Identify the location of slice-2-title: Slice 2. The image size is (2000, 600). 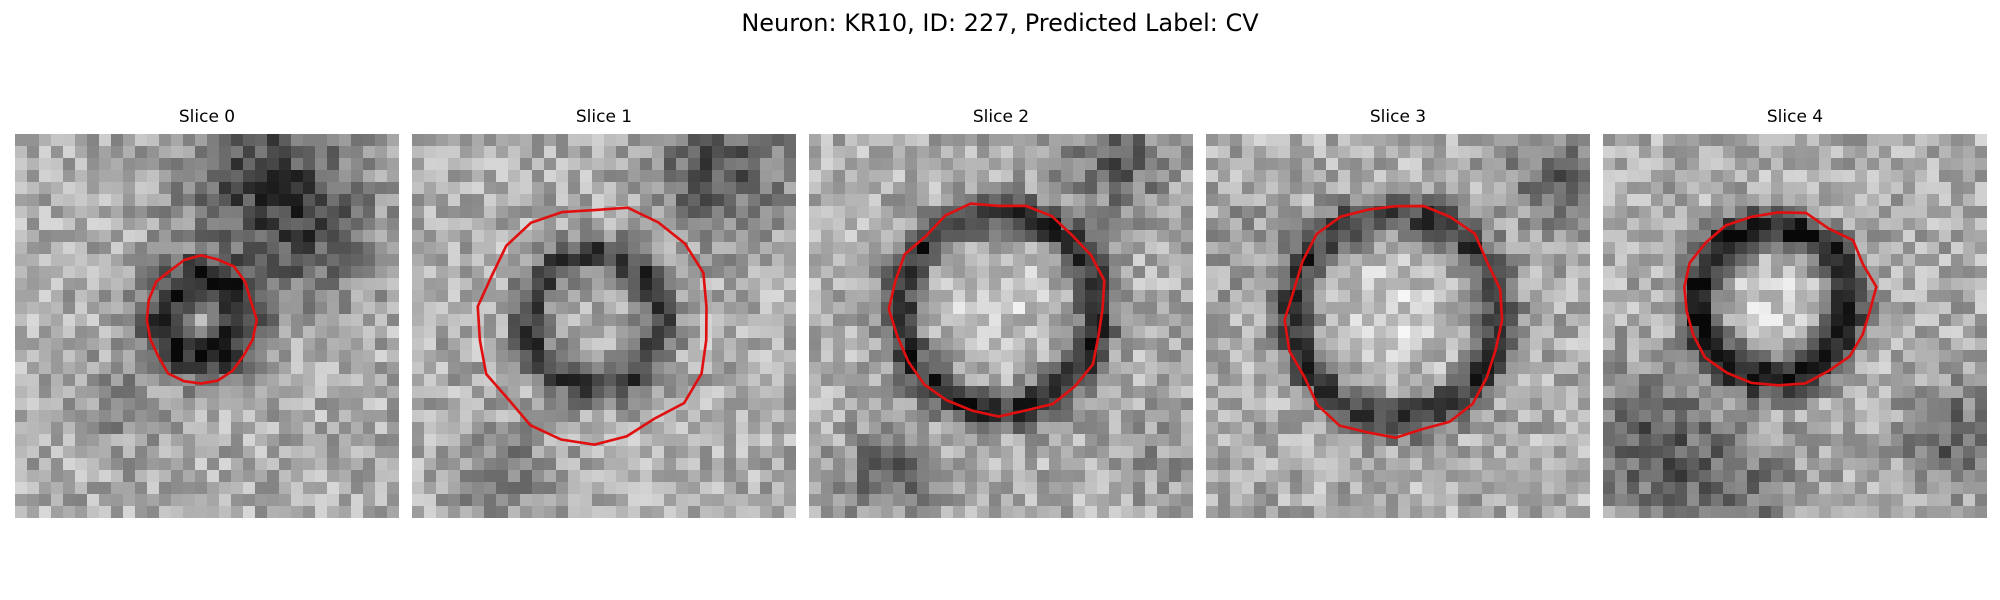
(1001, 117).